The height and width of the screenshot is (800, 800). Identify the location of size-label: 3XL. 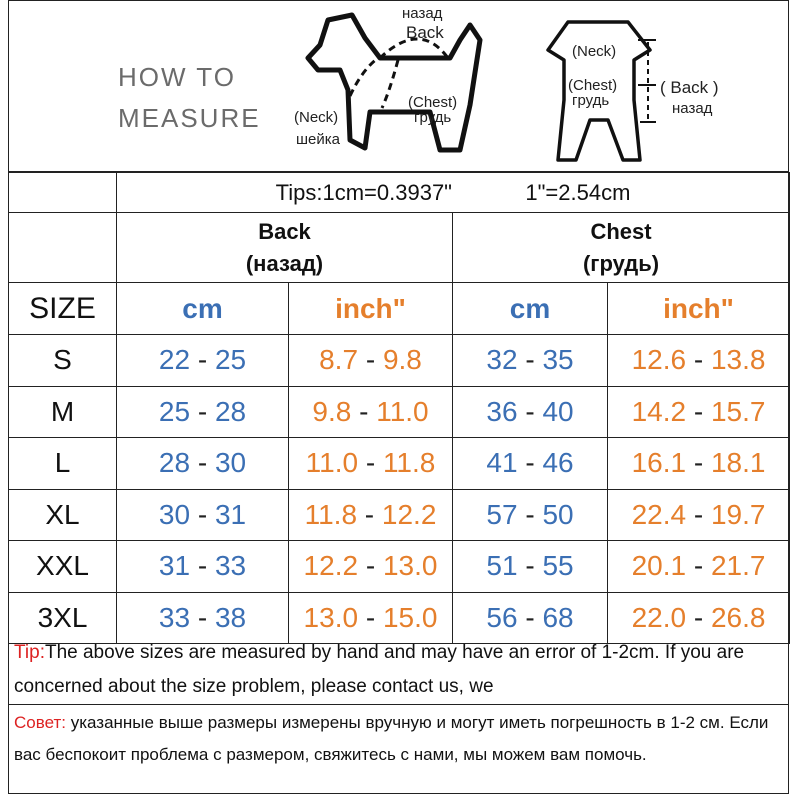
(62, 617).